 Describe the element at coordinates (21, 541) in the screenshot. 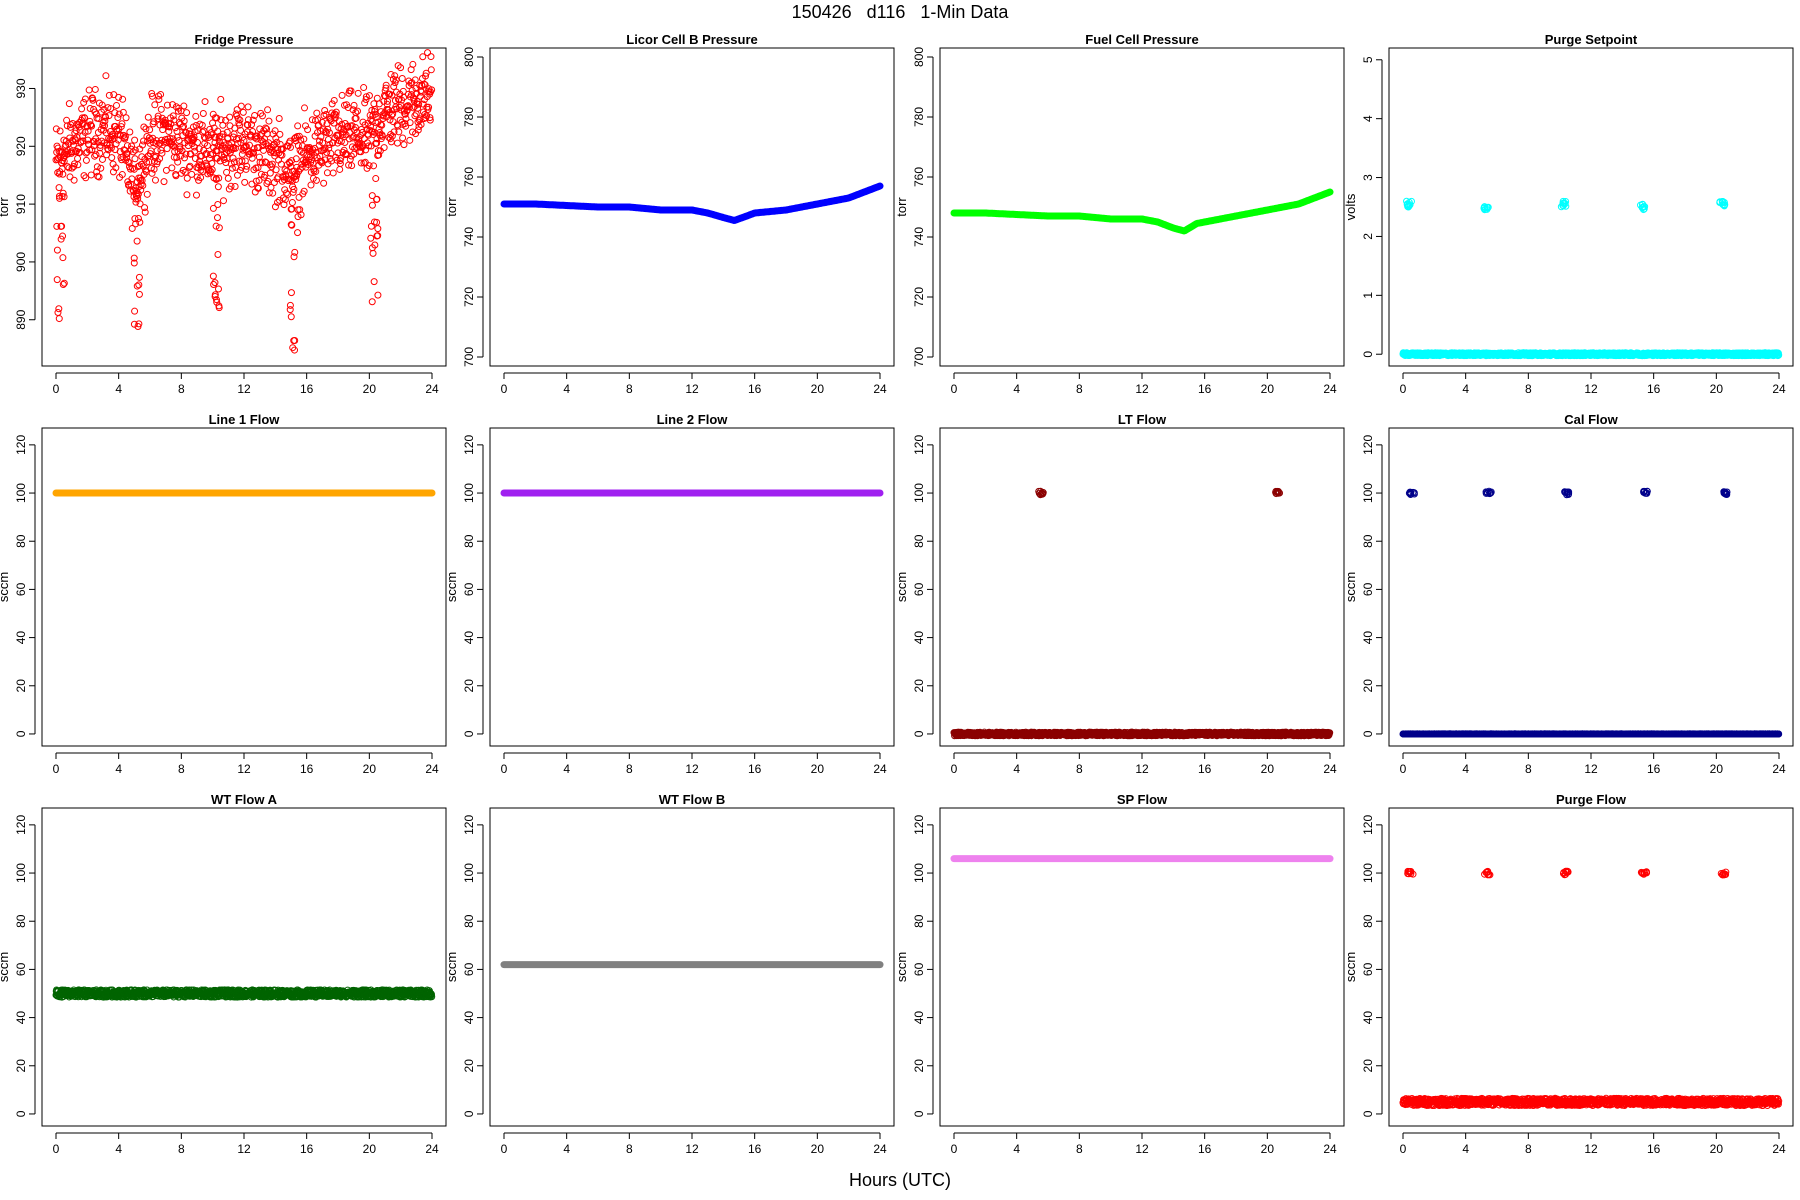

I see `y-tick-label: 80` at that location.